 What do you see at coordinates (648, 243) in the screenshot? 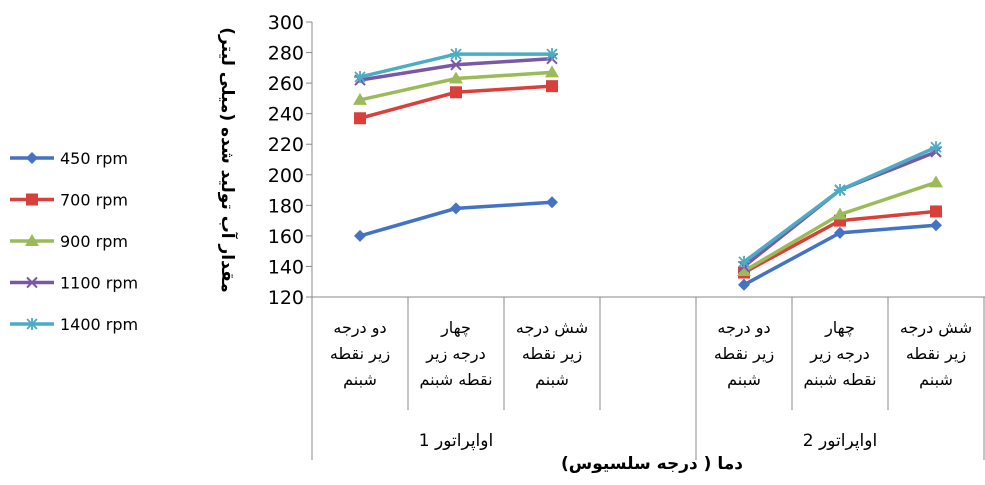
I see `series-450-rpm` at bounding box center [648, 243].